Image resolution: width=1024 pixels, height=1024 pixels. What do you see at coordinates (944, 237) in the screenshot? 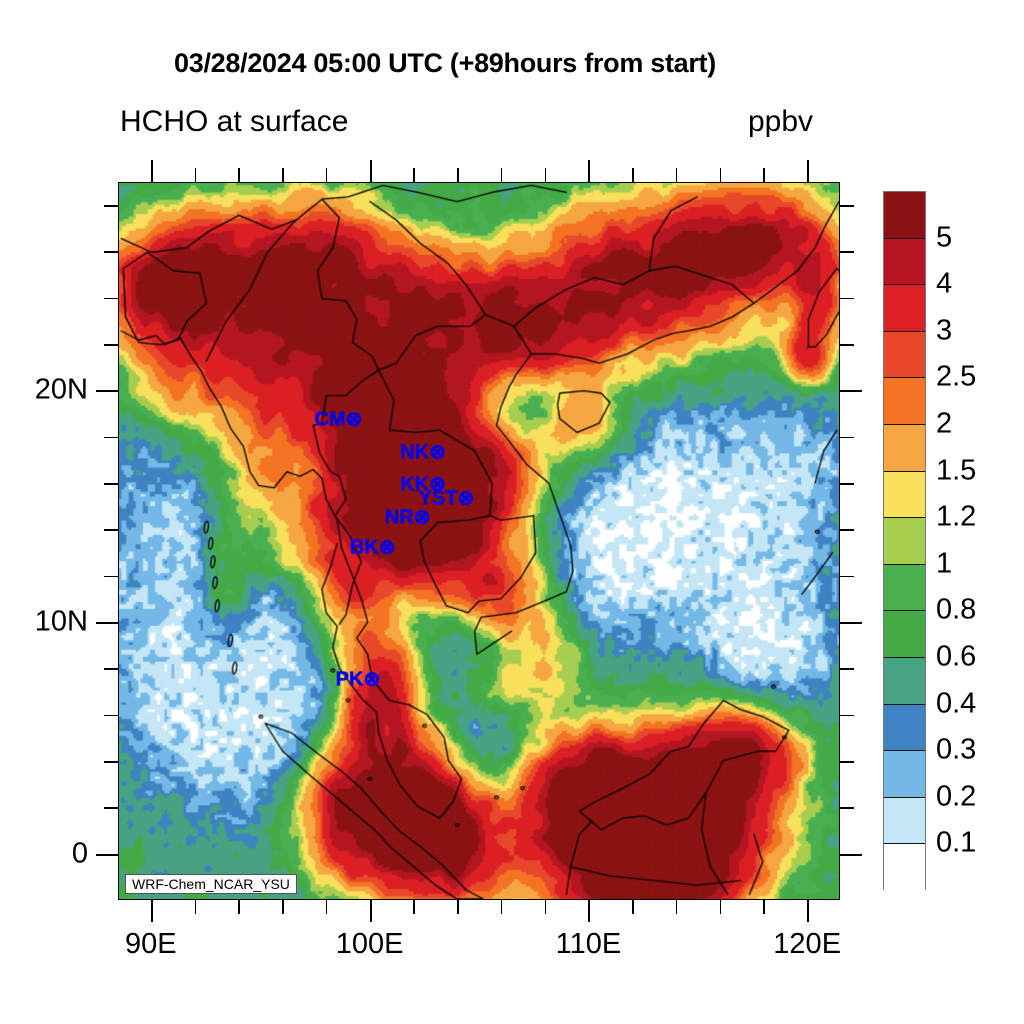
I see `colorbar-tick-5: 5` at bounding box center [944, 237].